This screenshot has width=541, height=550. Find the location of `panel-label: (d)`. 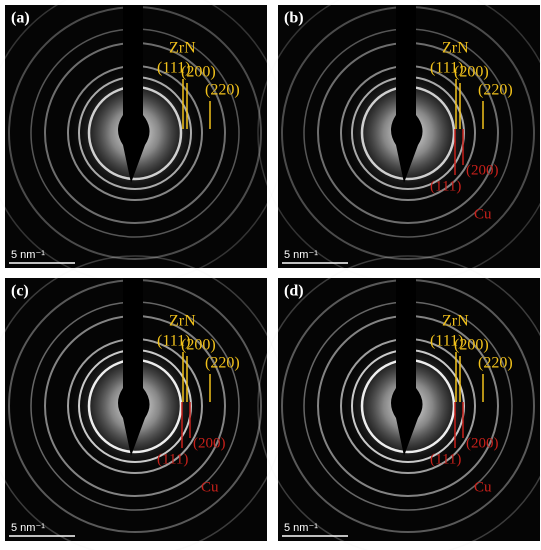

panel-label: (d) is located at coordinates (294, 291).